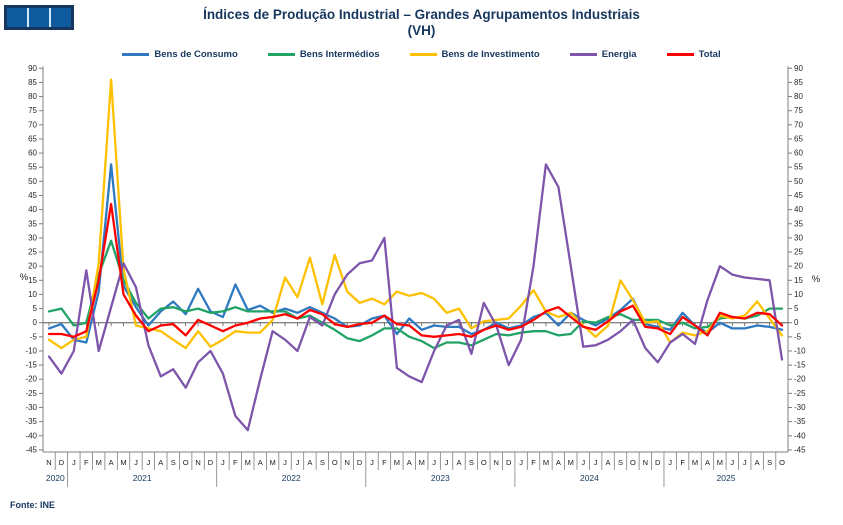  What do you see at coordinates (800, 435) in the screenshot?
I see `y-tick-label-right: -40` at bounding box center [800, 435].